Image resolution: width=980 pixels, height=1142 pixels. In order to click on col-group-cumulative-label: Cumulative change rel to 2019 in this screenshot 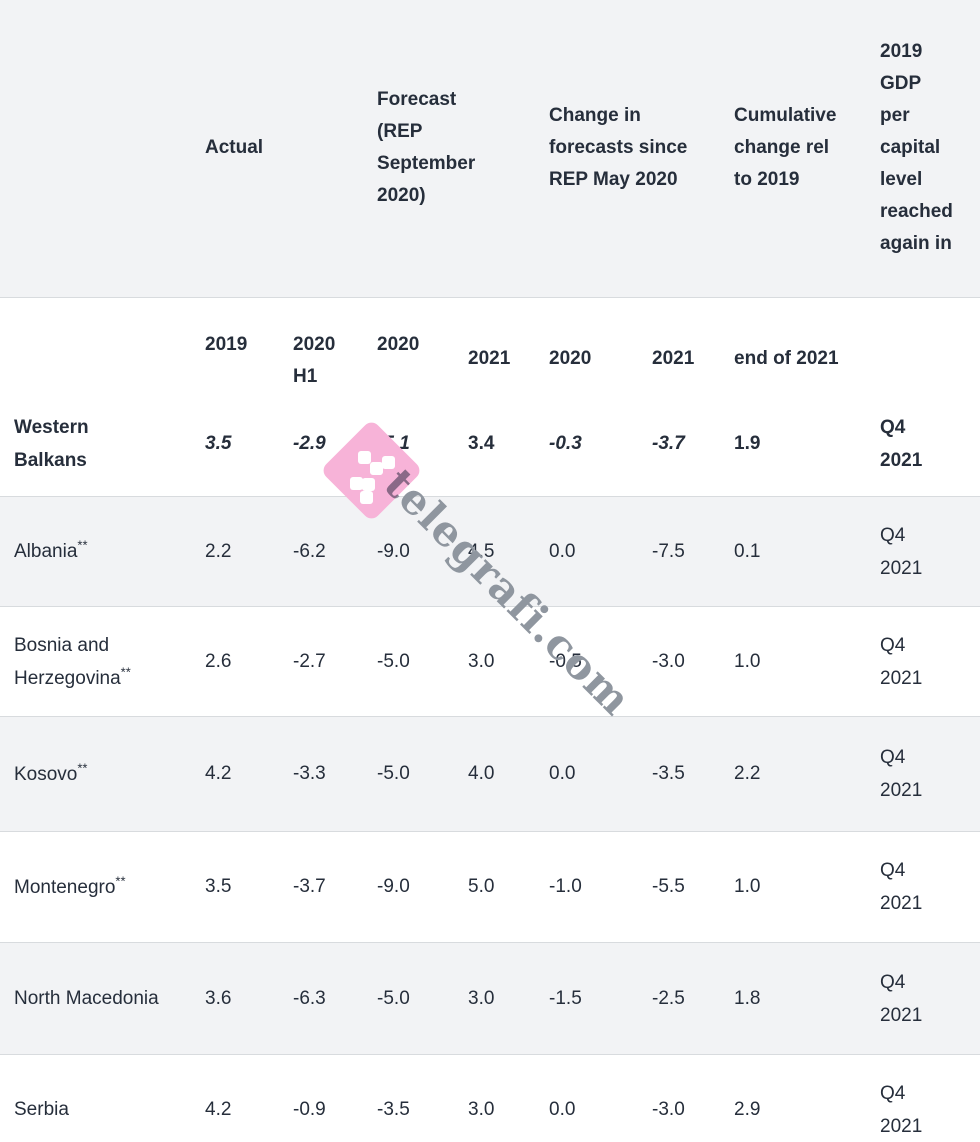, I will do `click(785, 148)`.